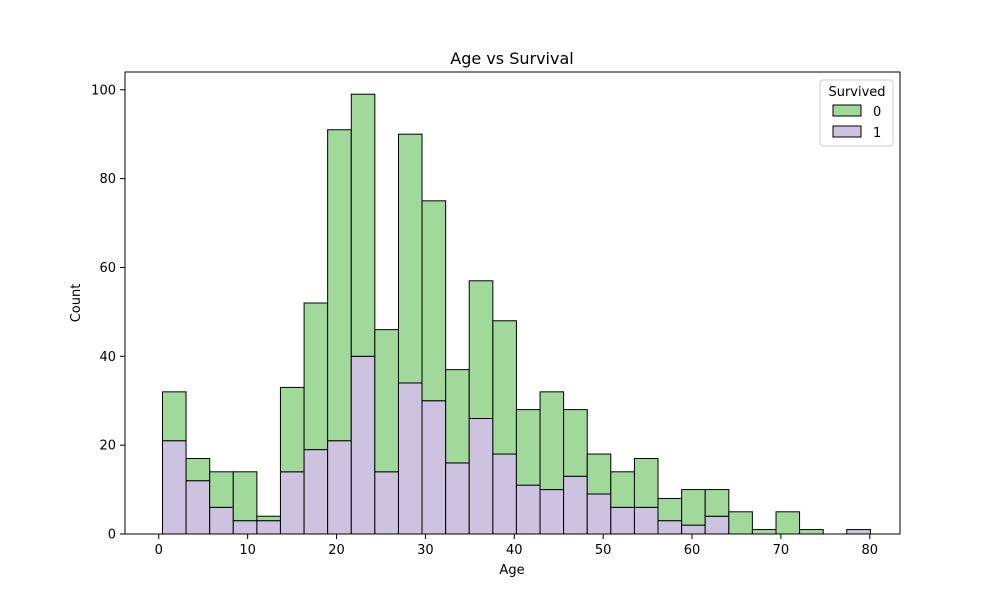 The height and width of the screenshot is (600, 1000). I want to click on x-tick-label: 10, so click(247, 550).